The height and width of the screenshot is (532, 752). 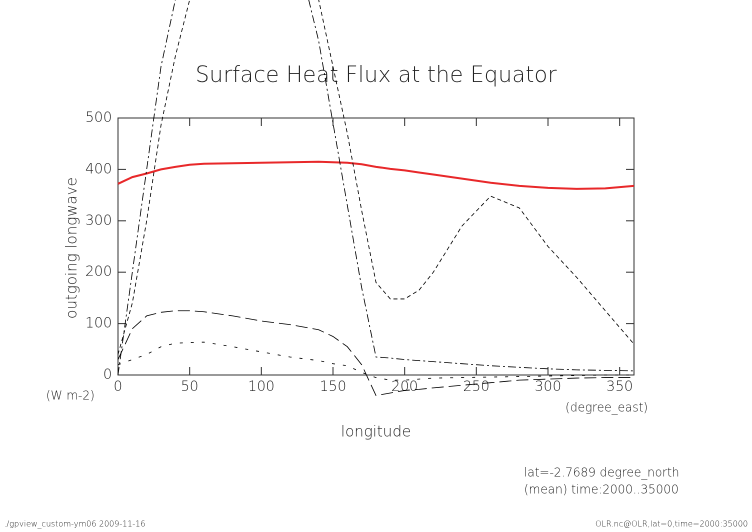 What do you see at coordinates (98, 324) in the screenshot?
I see `y-tick-label: 100` at bounding box center [98, 324].